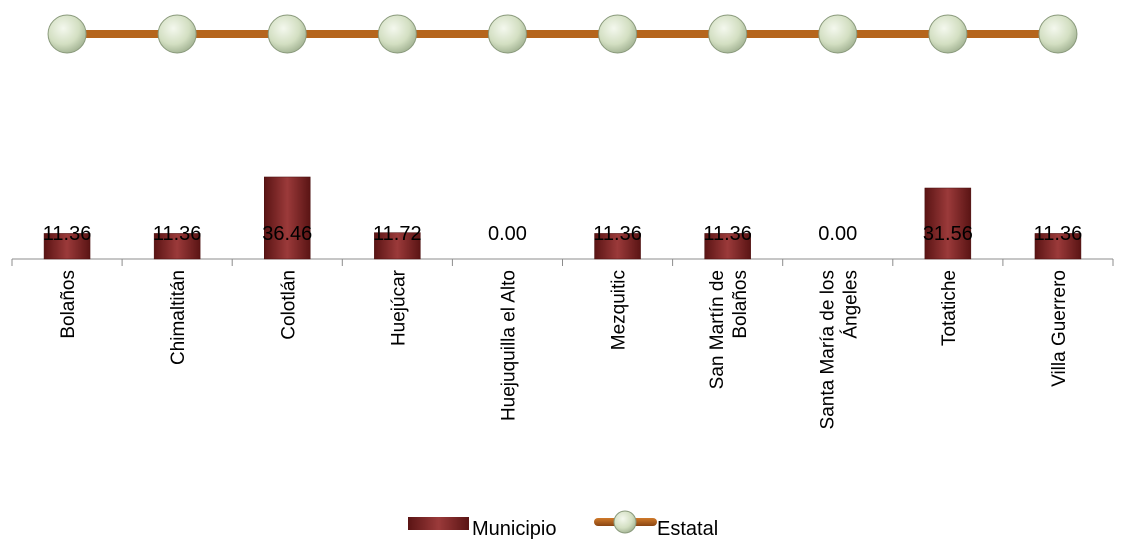 The height and width of the screenshot is (539, 1121). I want to click on legend-swatch-municipio, so click(438, 523).